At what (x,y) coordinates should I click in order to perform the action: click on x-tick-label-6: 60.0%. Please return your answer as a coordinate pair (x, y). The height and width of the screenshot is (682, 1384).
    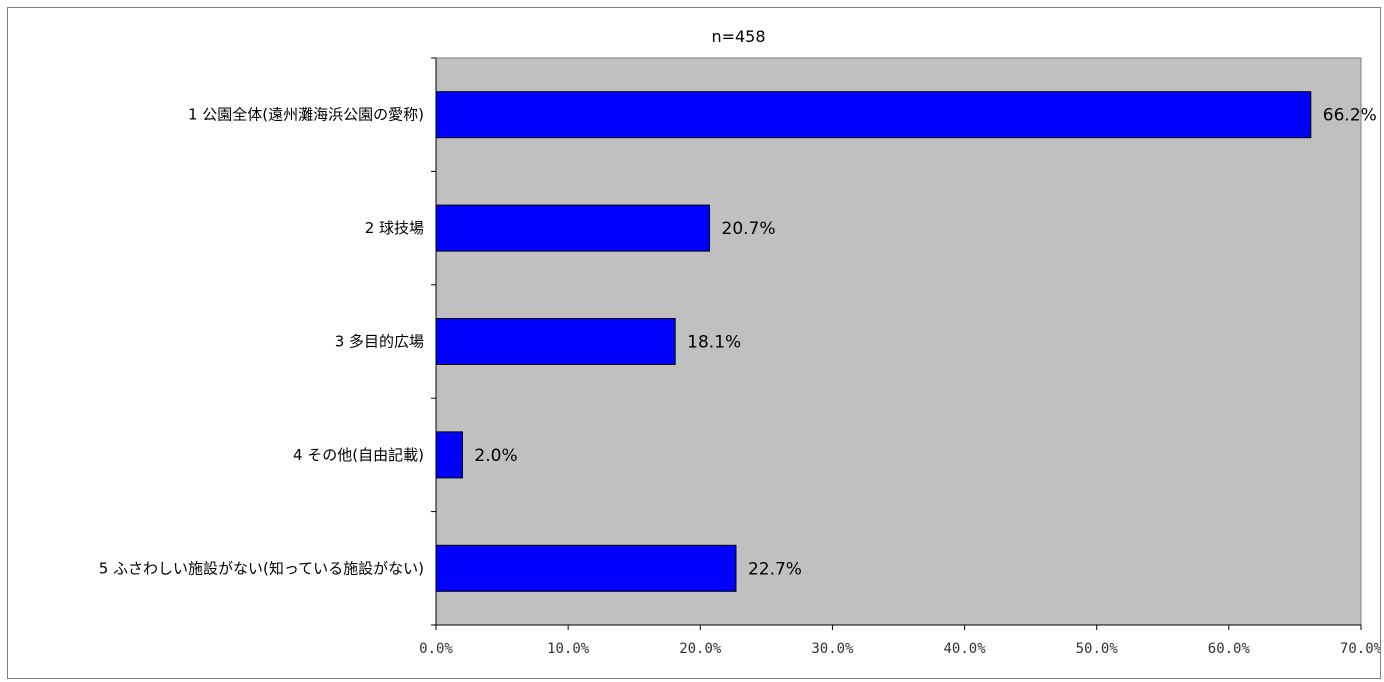
    Looking at the image, I should click on (1229, 649).